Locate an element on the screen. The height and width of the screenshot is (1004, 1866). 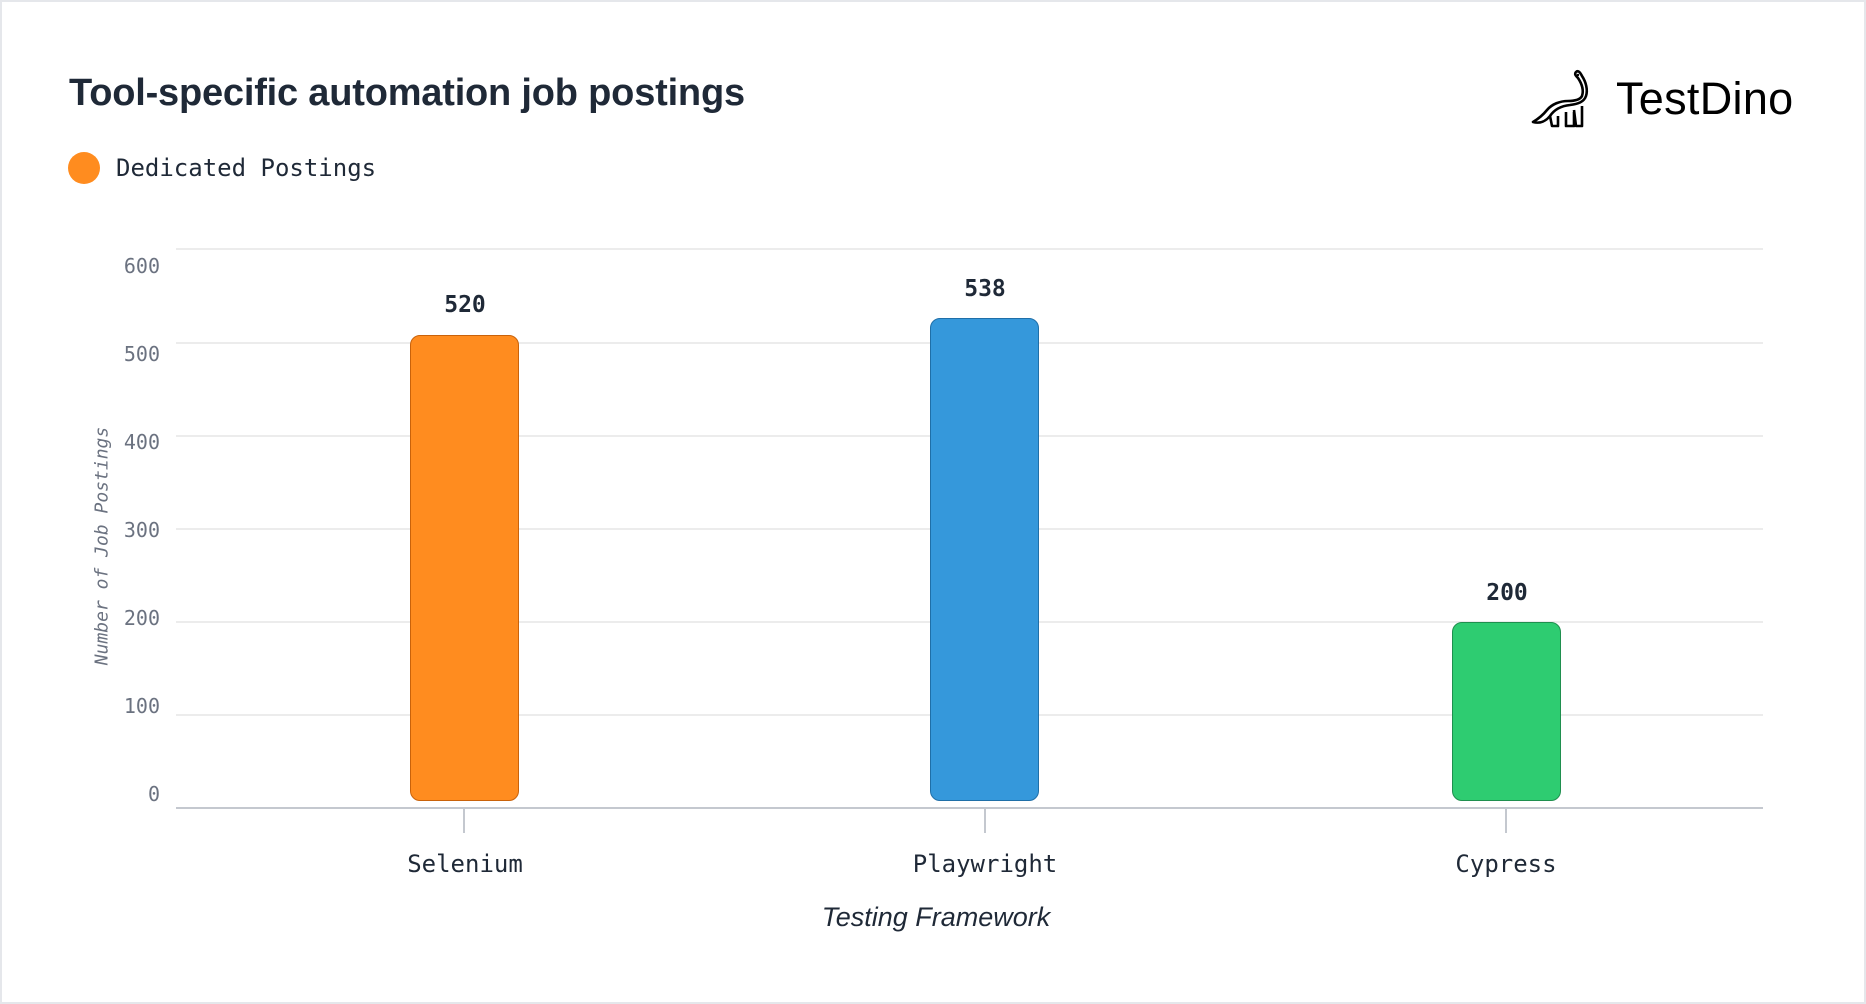
y-tick-200: 200 is located at coordinates (141, 618).